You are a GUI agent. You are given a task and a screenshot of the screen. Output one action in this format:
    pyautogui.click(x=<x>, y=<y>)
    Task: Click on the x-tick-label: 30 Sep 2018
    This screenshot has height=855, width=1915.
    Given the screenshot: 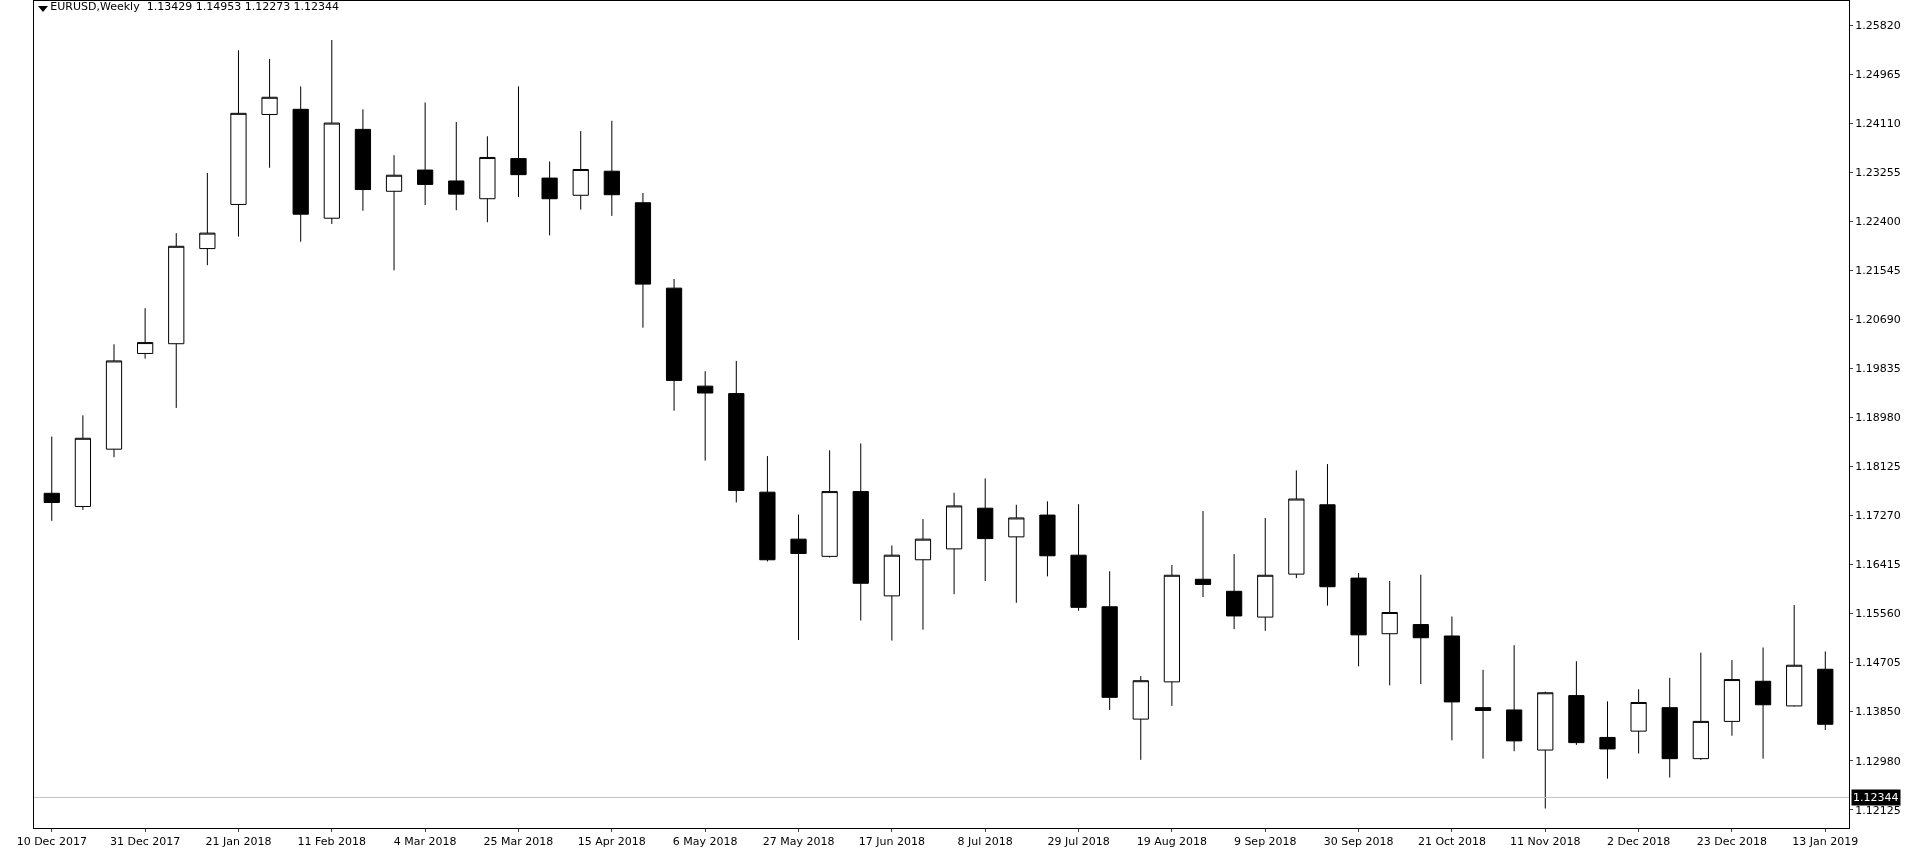 What is the action you would take?
    pyautogui.click(x=1358, y=842)
    